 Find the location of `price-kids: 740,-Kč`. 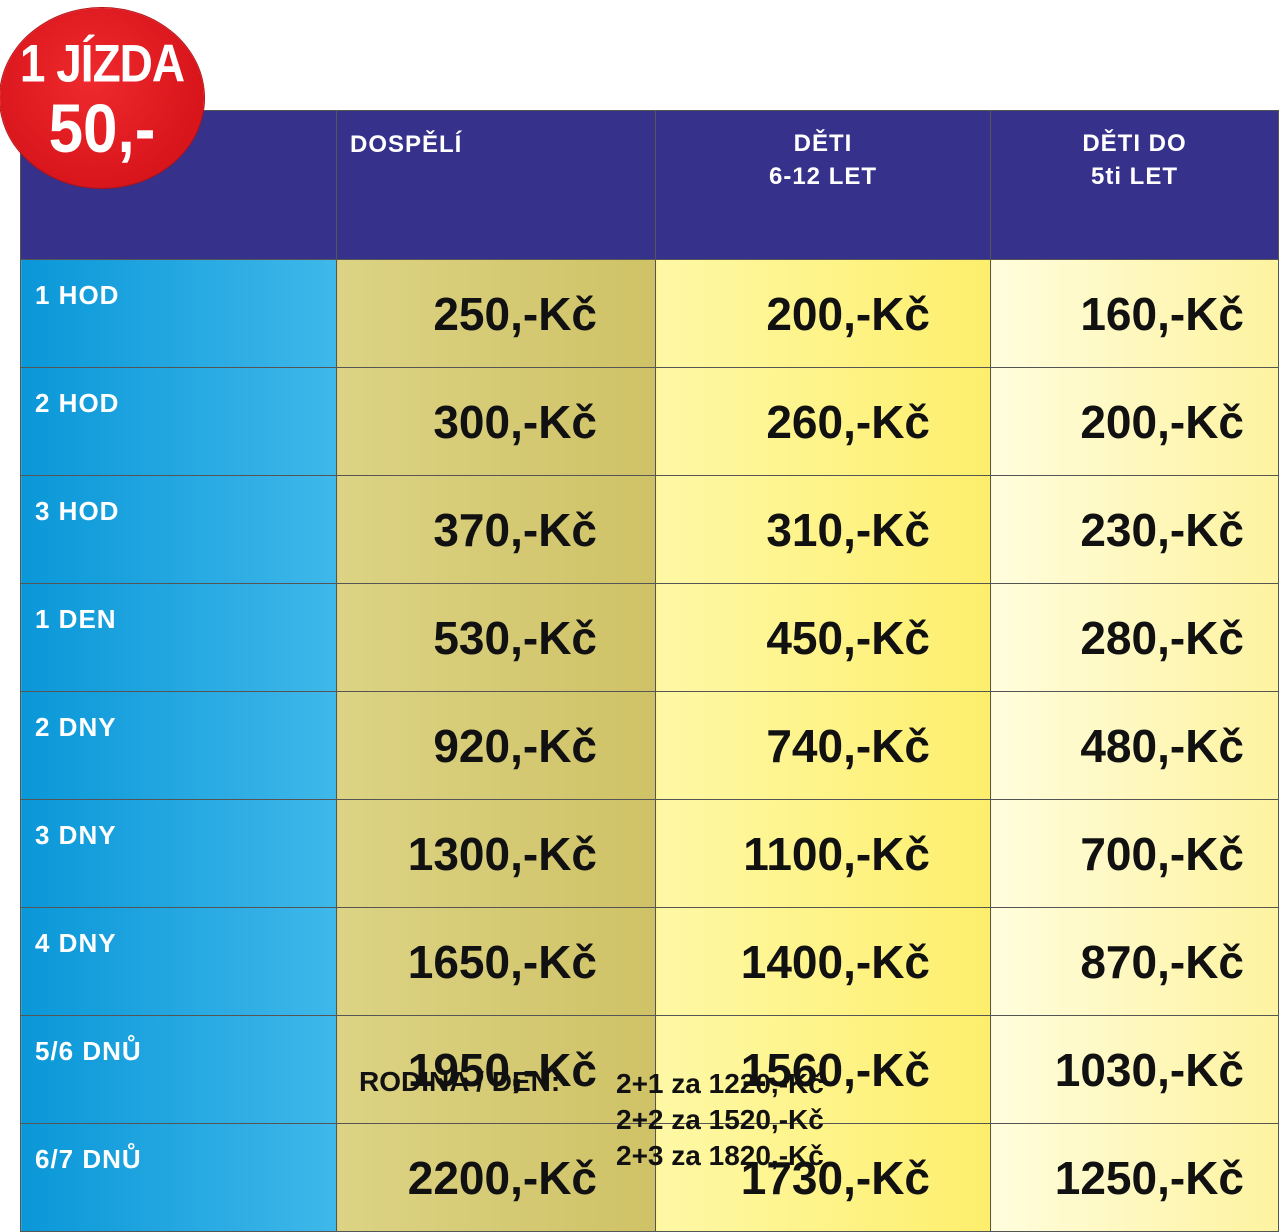

price-kids: 740,-Kč is located at coordinates (823, 745).